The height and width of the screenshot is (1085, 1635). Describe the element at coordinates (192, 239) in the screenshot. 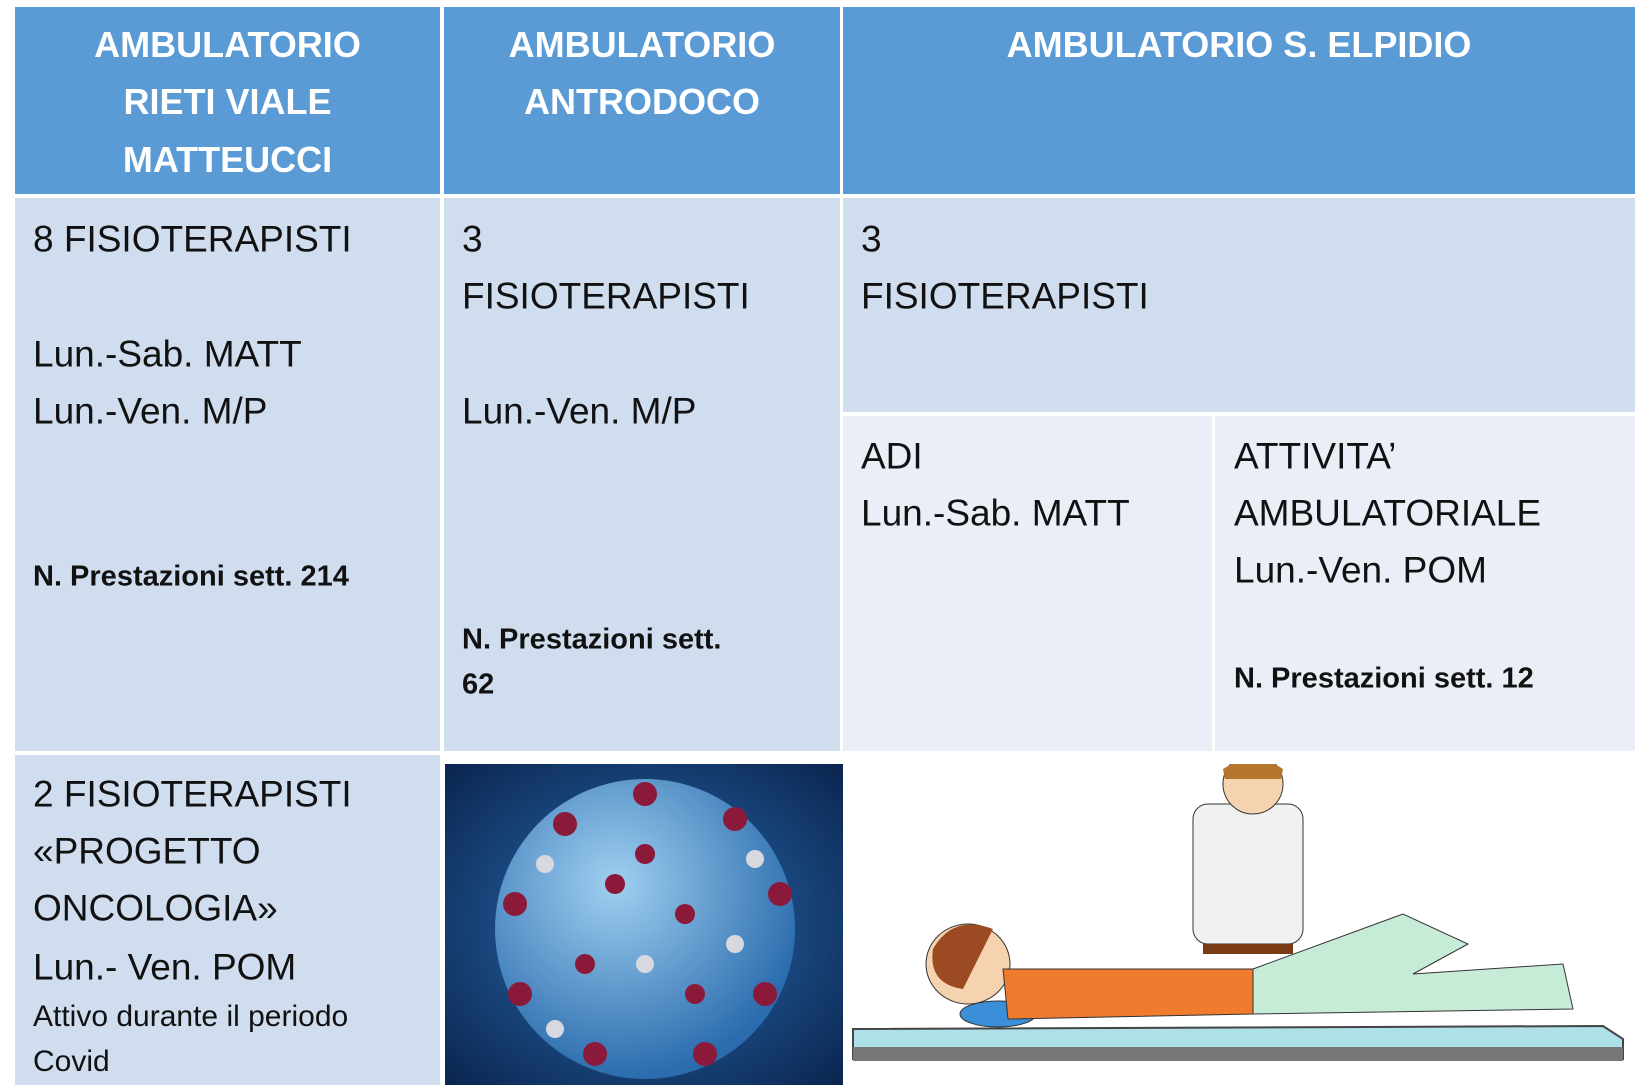

I see `text: 8 FISIOTERAPISTI` at that location.